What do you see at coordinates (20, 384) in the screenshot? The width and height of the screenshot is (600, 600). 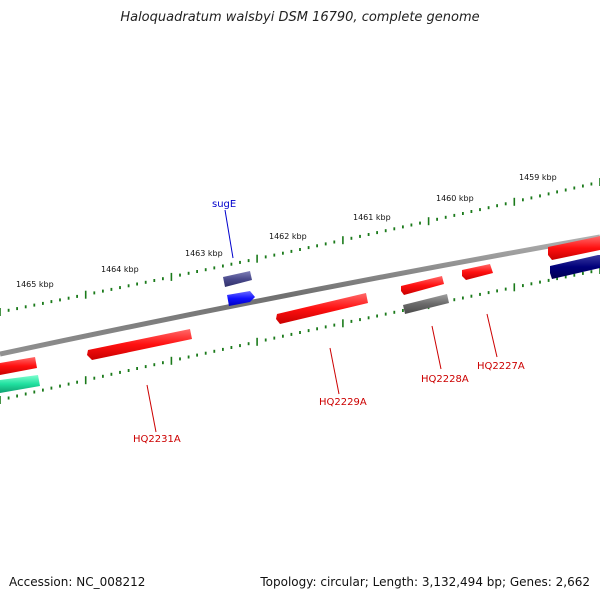 I see `gene-left-teal` at bounding box center [20, 384].